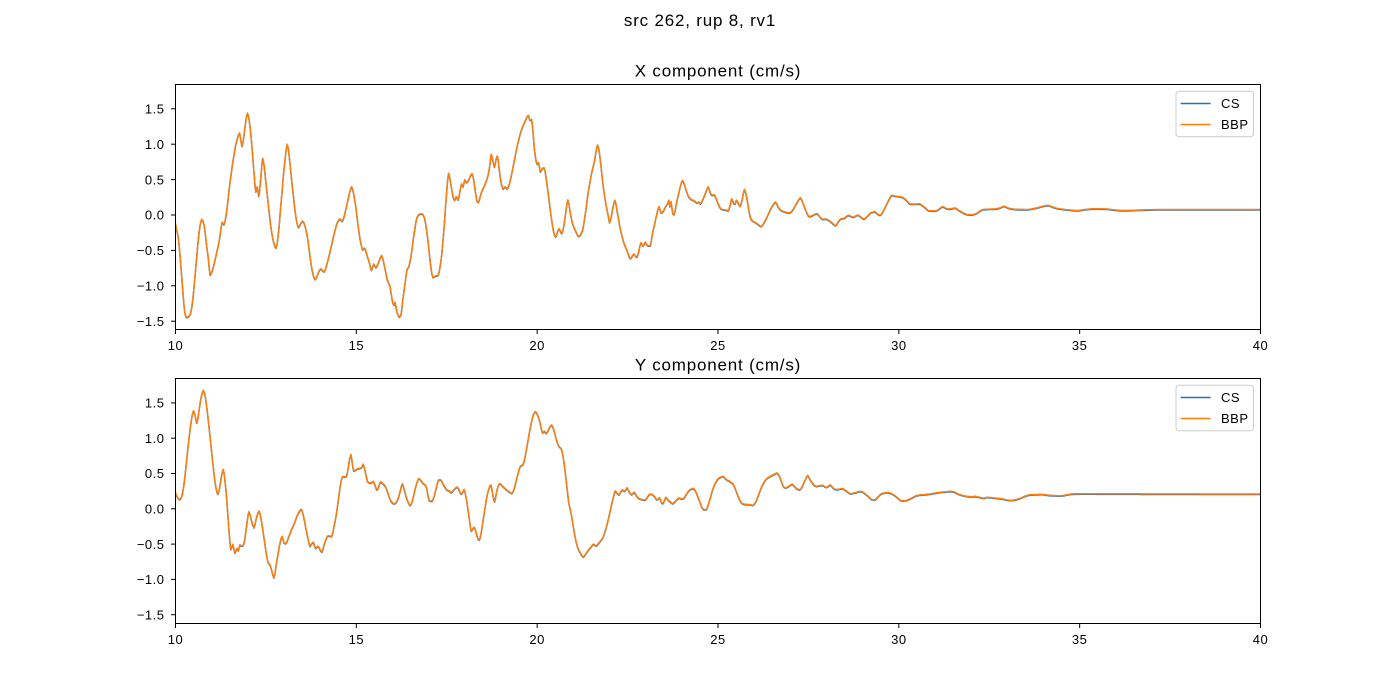  What do you see at coordinates (718, 70) in the screenshot?
I see `svg-text: X component (cm/s)` at bounding box center [718, 70].